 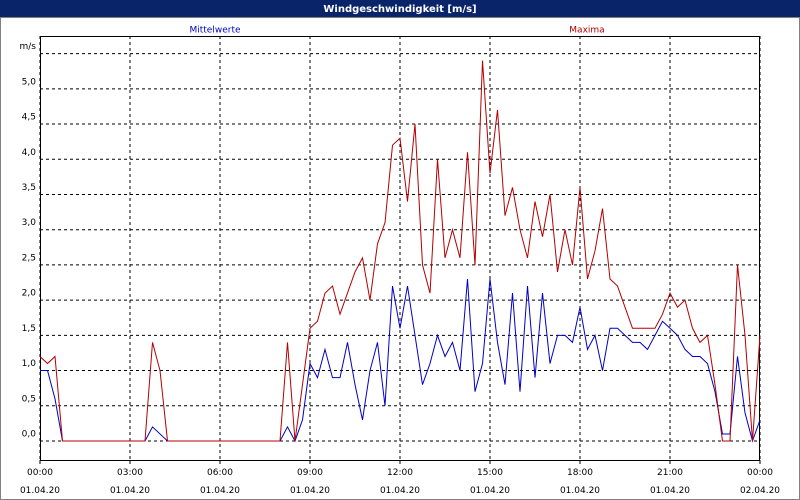 I want to click on y-tick-label: 1,0, so click(x=29, y=364).